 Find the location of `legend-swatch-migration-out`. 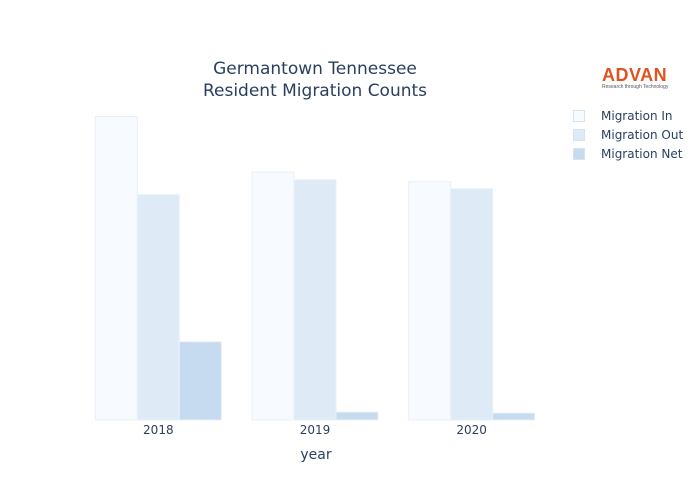

legend-swatch-migration-out is located at coordinates (579, 134).